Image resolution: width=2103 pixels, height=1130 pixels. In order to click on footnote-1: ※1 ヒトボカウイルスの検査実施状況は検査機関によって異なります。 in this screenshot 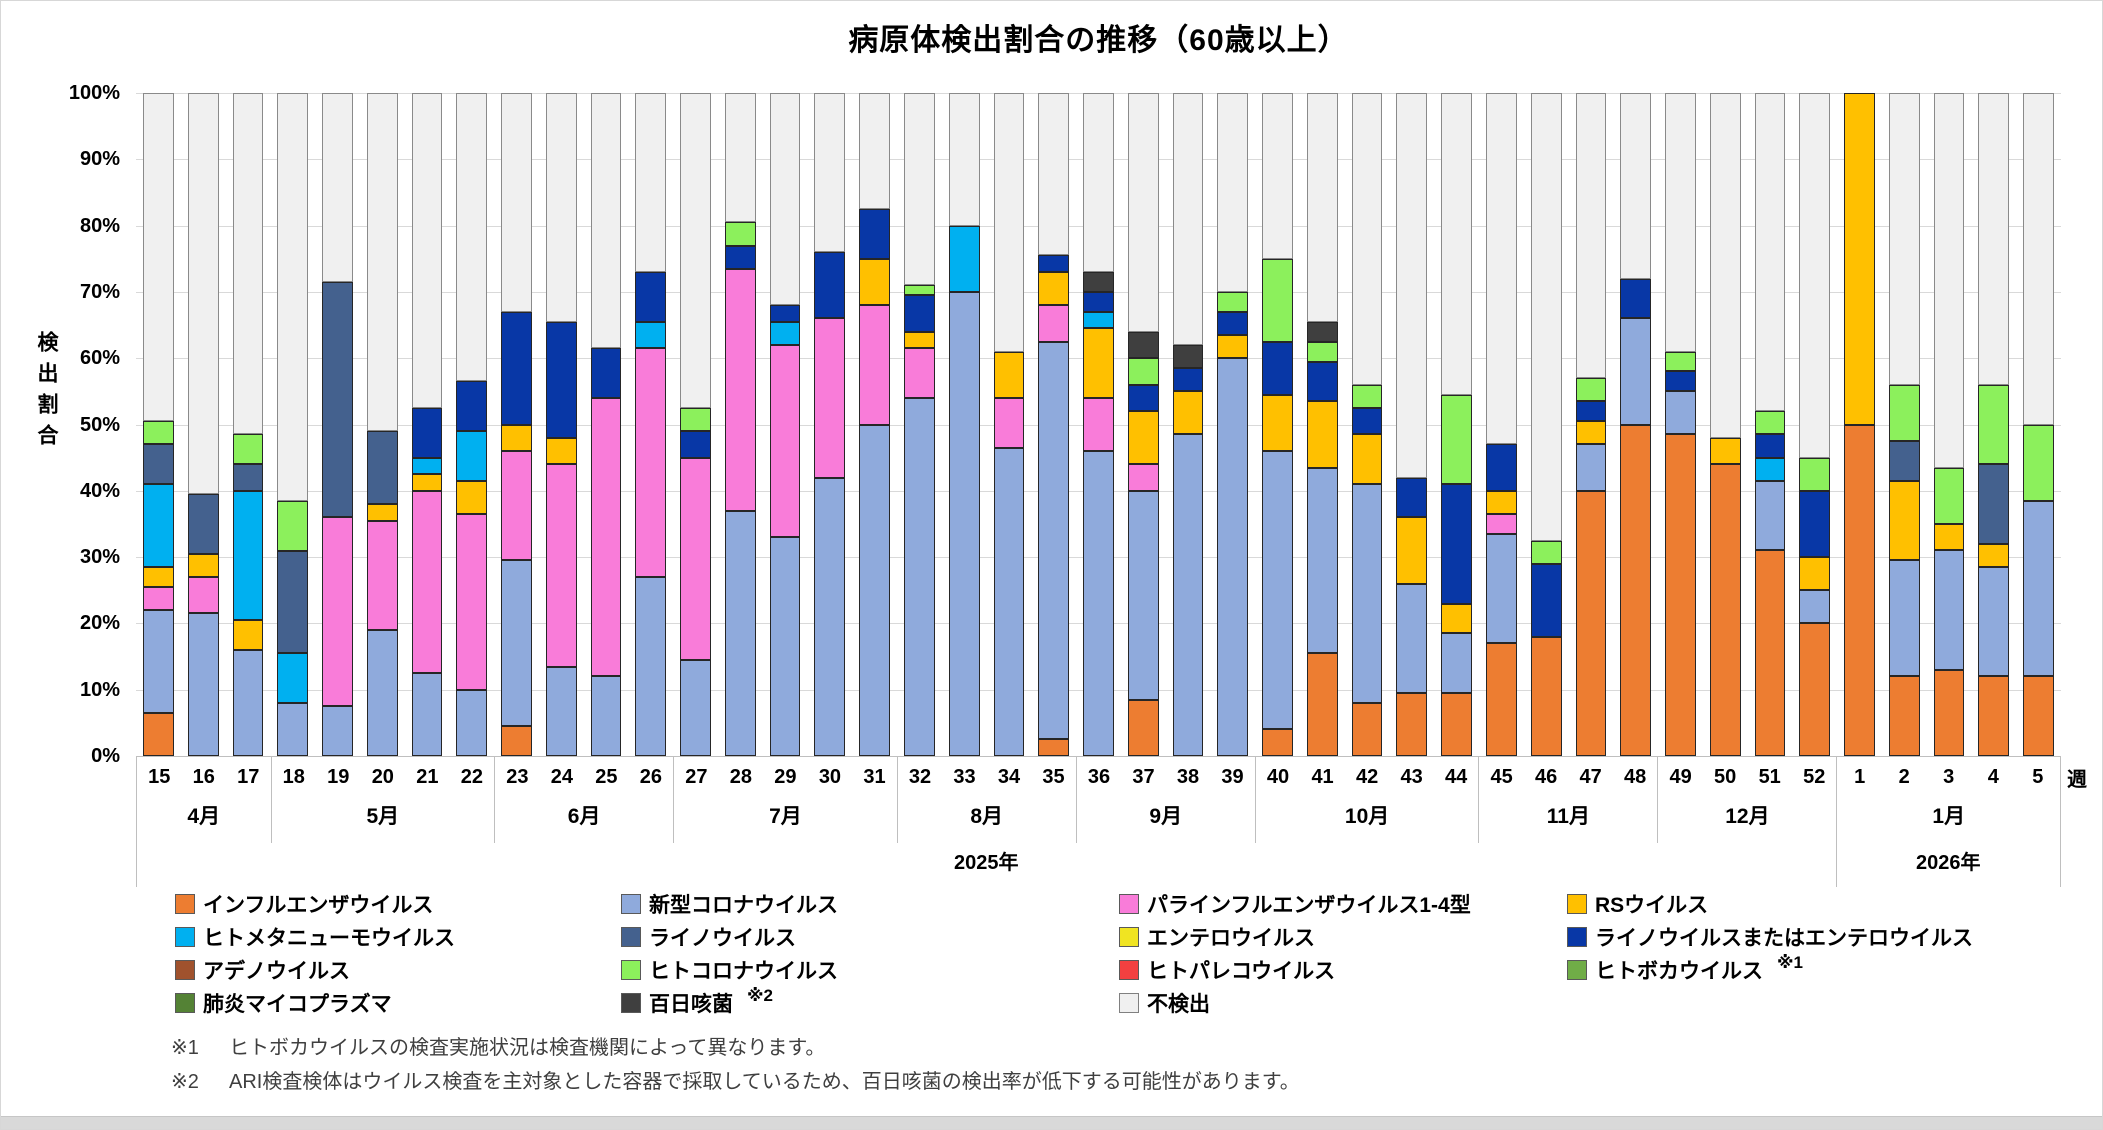, I will do `click(735, 1048)`.